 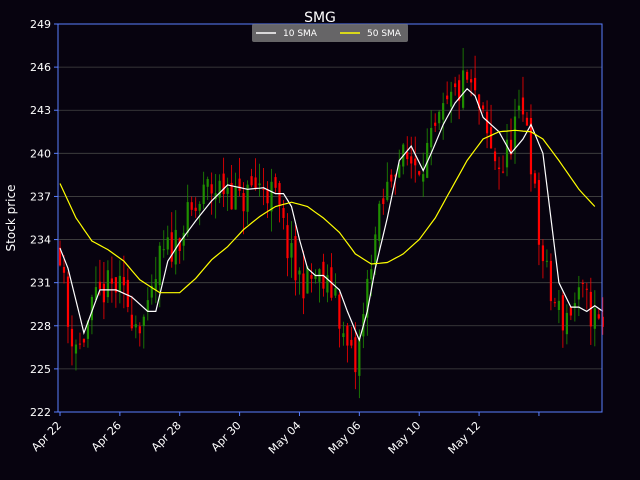 What do you see at coordinates (384, 34) in the screenshot?
I see `legend-label: 50 SMA` at bounding box center [384, 34].